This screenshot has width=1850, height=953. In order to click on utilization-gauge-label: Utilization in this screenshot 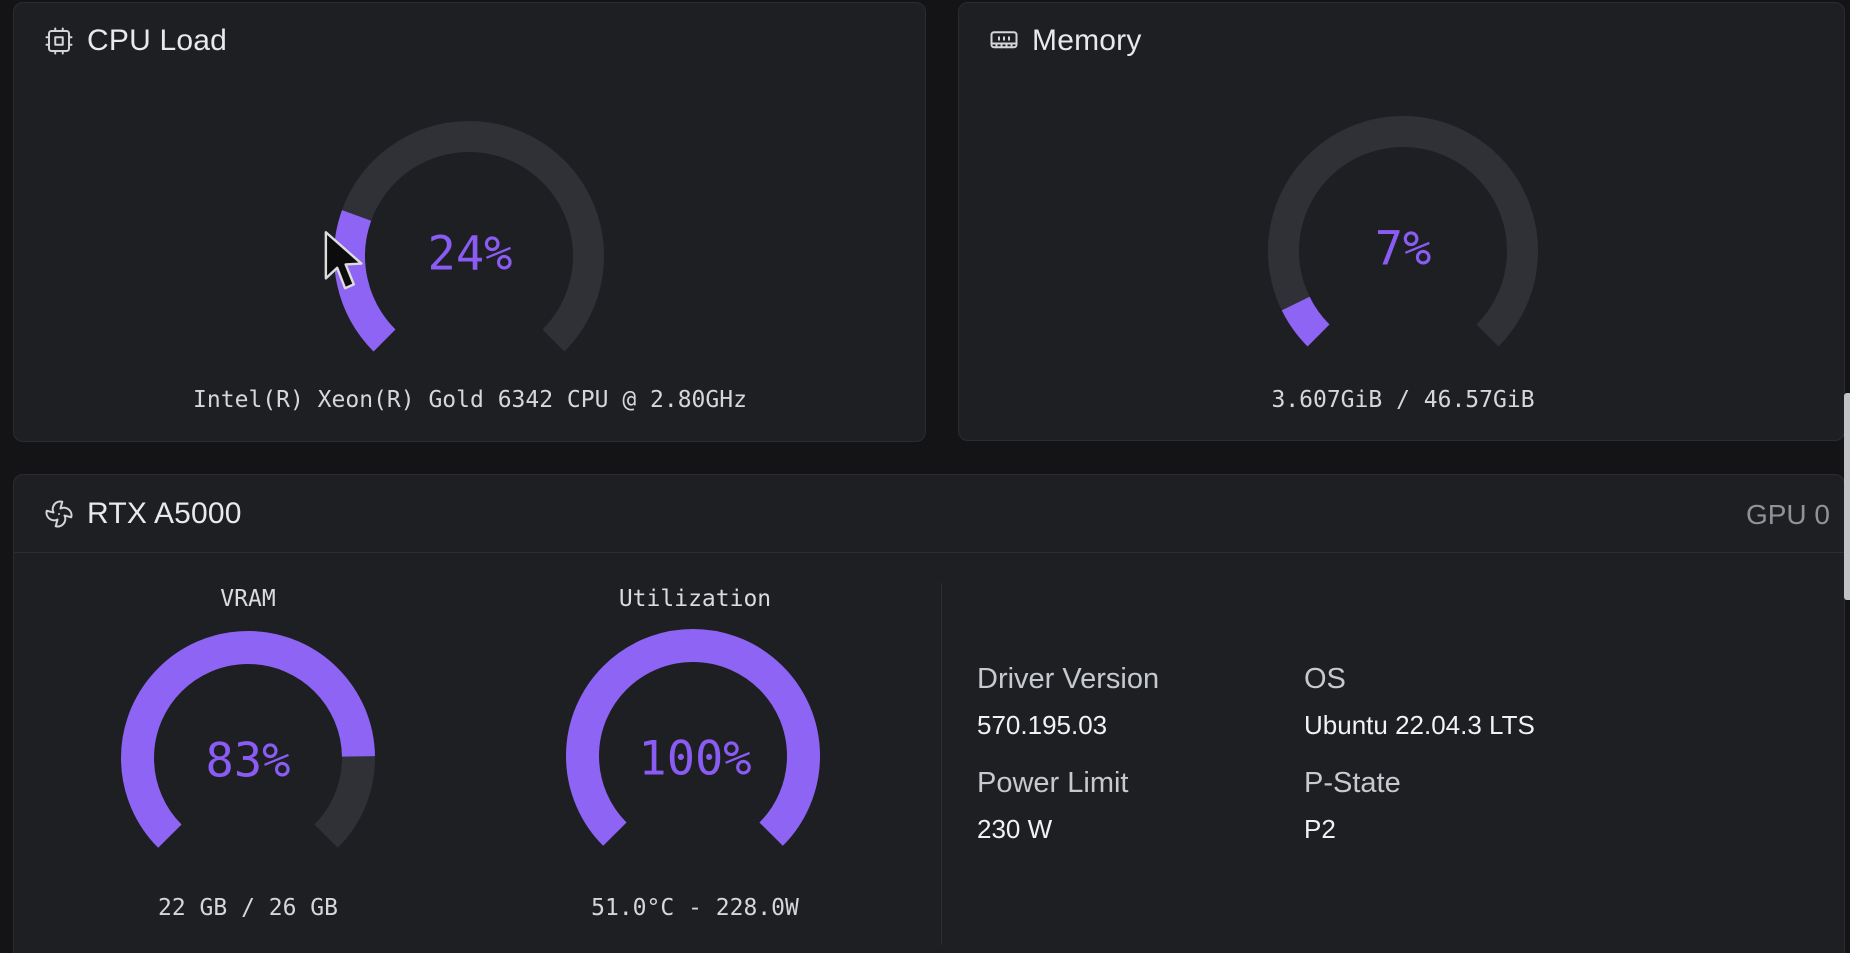, I will do `click(695, 599)`.